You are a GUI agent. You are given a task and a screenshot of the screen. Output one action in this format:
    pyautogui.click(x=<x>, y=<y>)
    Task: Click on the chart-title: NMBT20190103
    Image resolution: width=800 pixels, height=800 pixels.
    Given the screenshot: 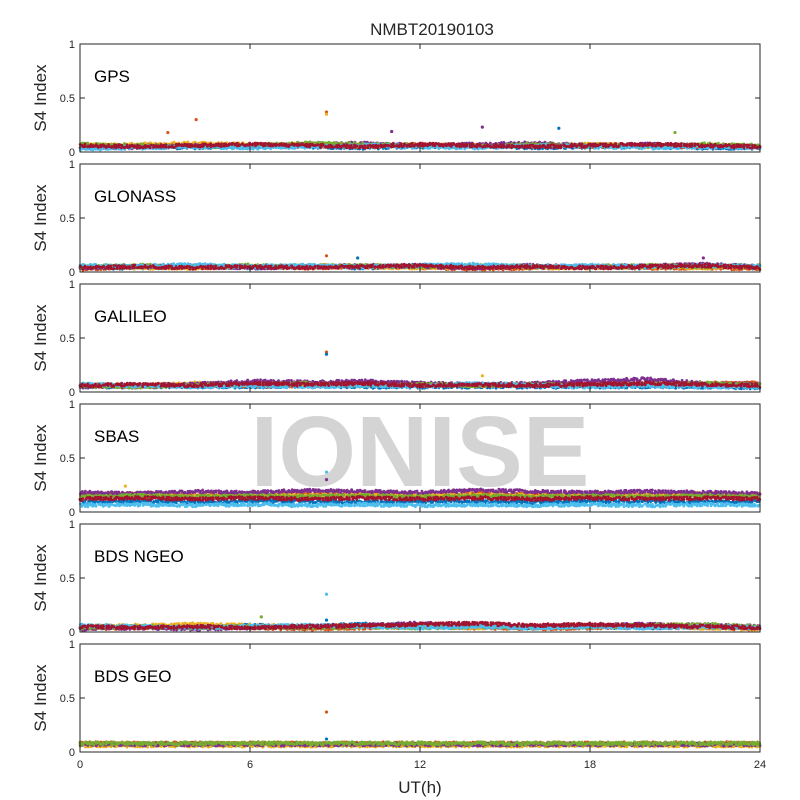 What is the action you would take?
    pyautogui.click(x=432, y=29)
    